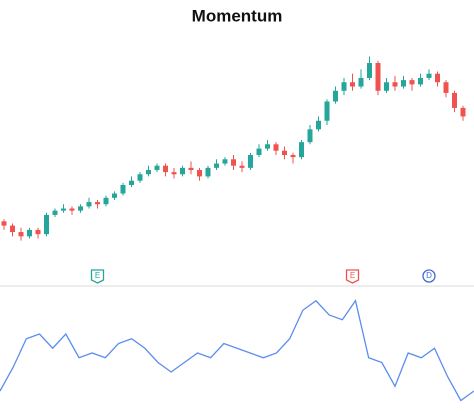 This screenshot has height=412, width=474. I want to click on event-marker-label: D, so click(429, 275).